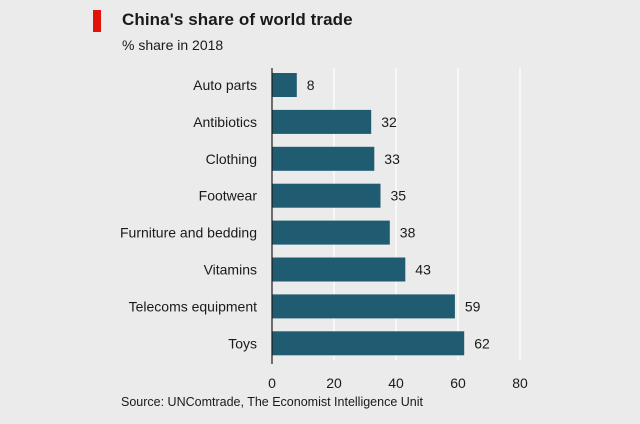  Describe the element at coordinates (396, 383) in the screenshot. I see `x-tick-label: 40` at that location.